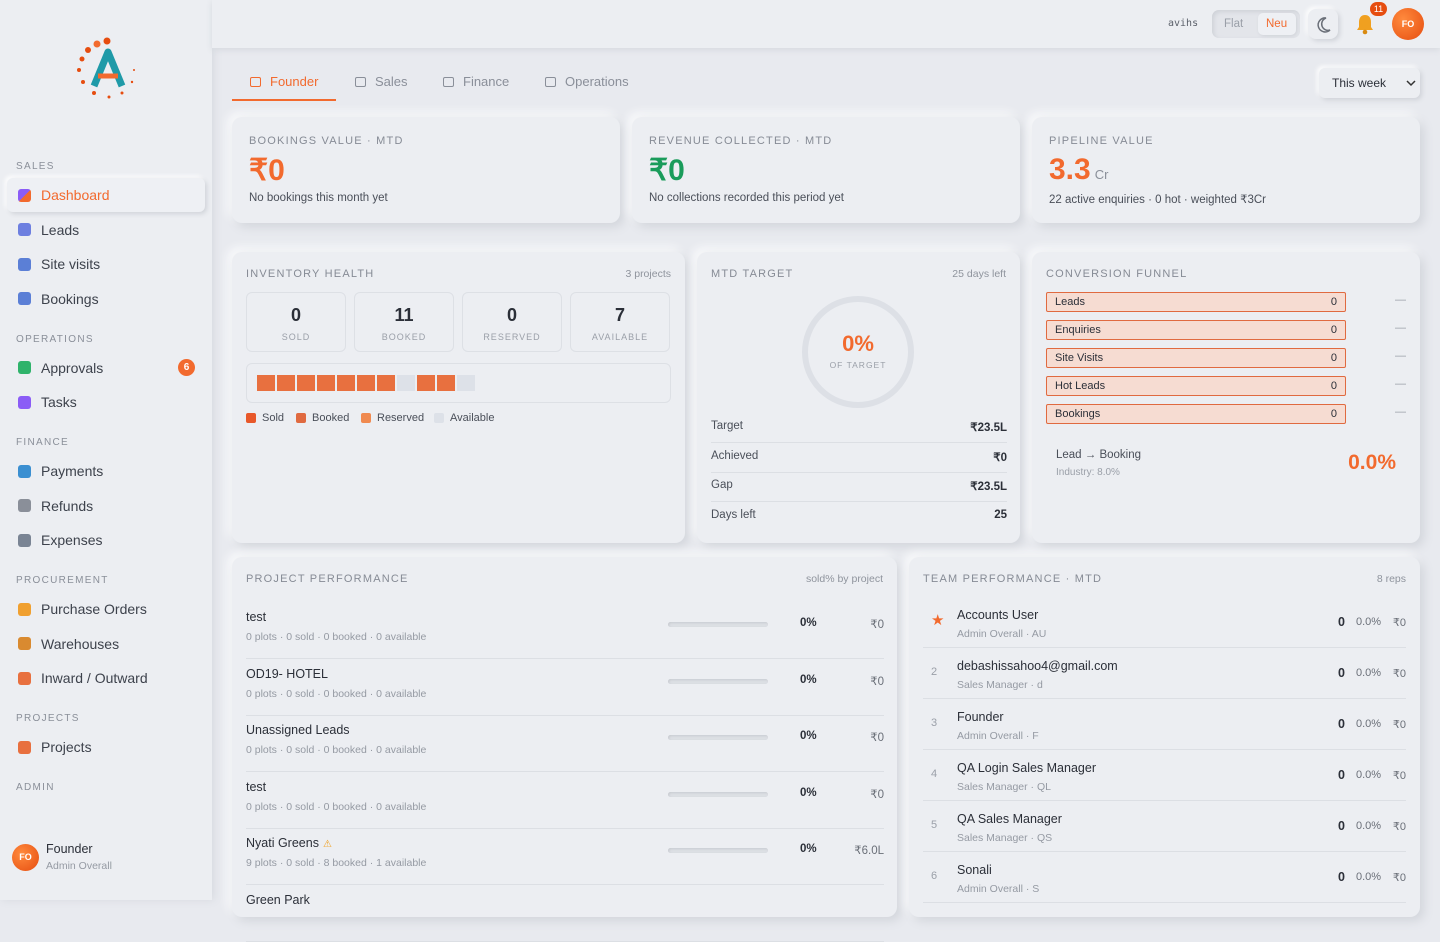 The height and width of the screenshot is (942, 1440). What do you see at coordinates (1277, 24) in the screenshot?
I see `mode-neu: Neu` at bounding box center [1277, 24].